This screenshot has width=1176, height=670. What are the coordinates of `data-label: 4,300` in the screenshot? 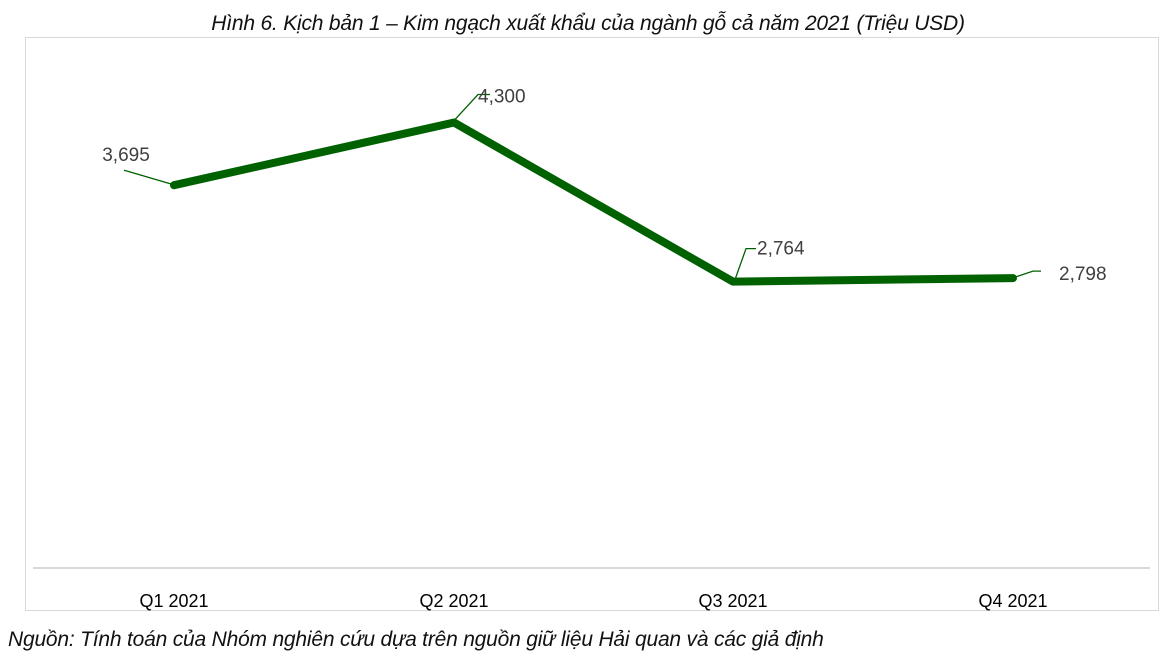 It's located at (502, 97).